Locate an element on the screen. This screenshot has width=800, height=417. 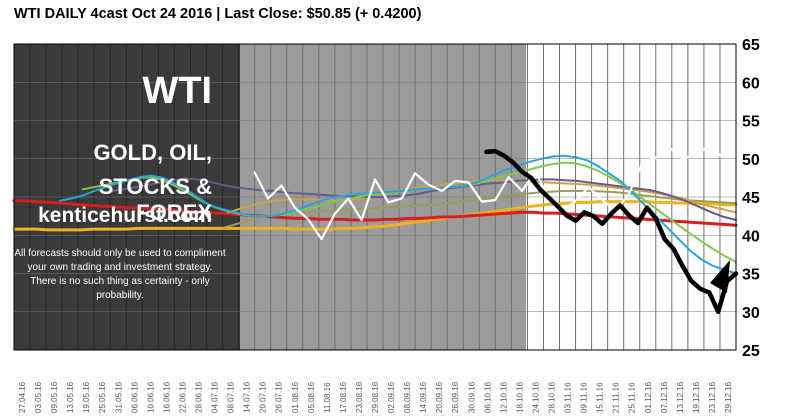
x-tick-label: 26.07.16 is located at coordinates (279, 397).